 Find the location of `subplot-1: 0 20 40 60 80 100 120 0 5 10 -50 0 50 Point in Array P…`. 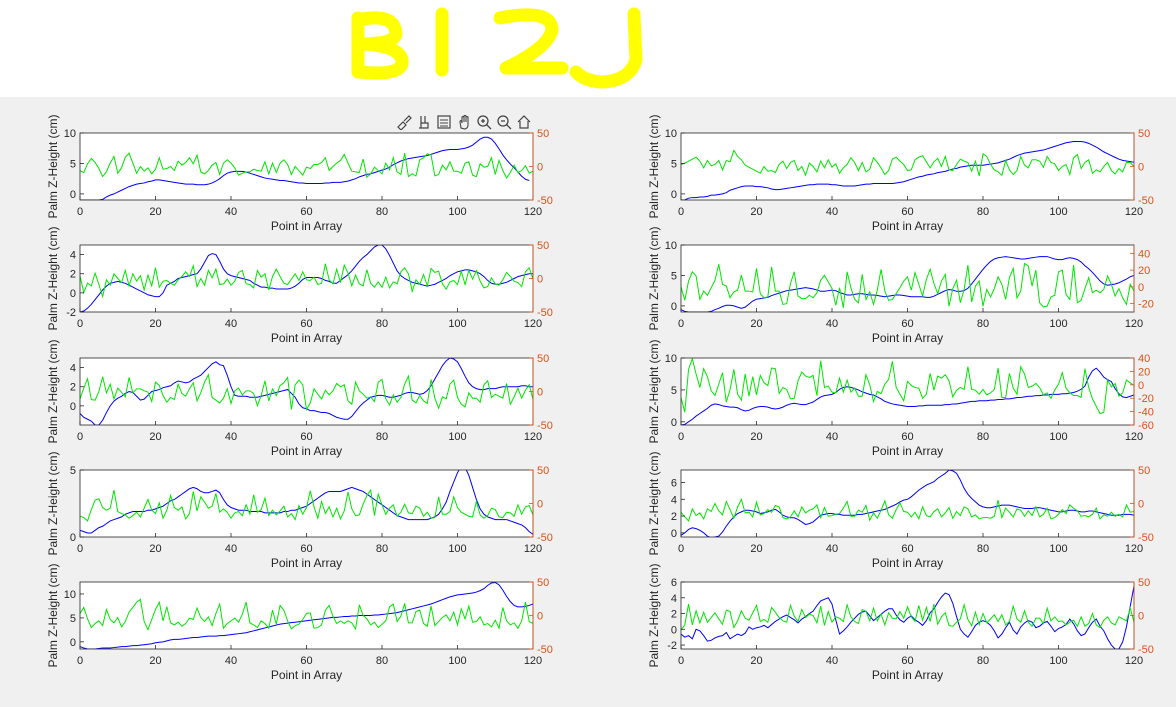

subplot-1: 0 20 40 60 80 100 120 0 5 10 -50 0 50 Point in Array P… is located at coordinates (299, 173).